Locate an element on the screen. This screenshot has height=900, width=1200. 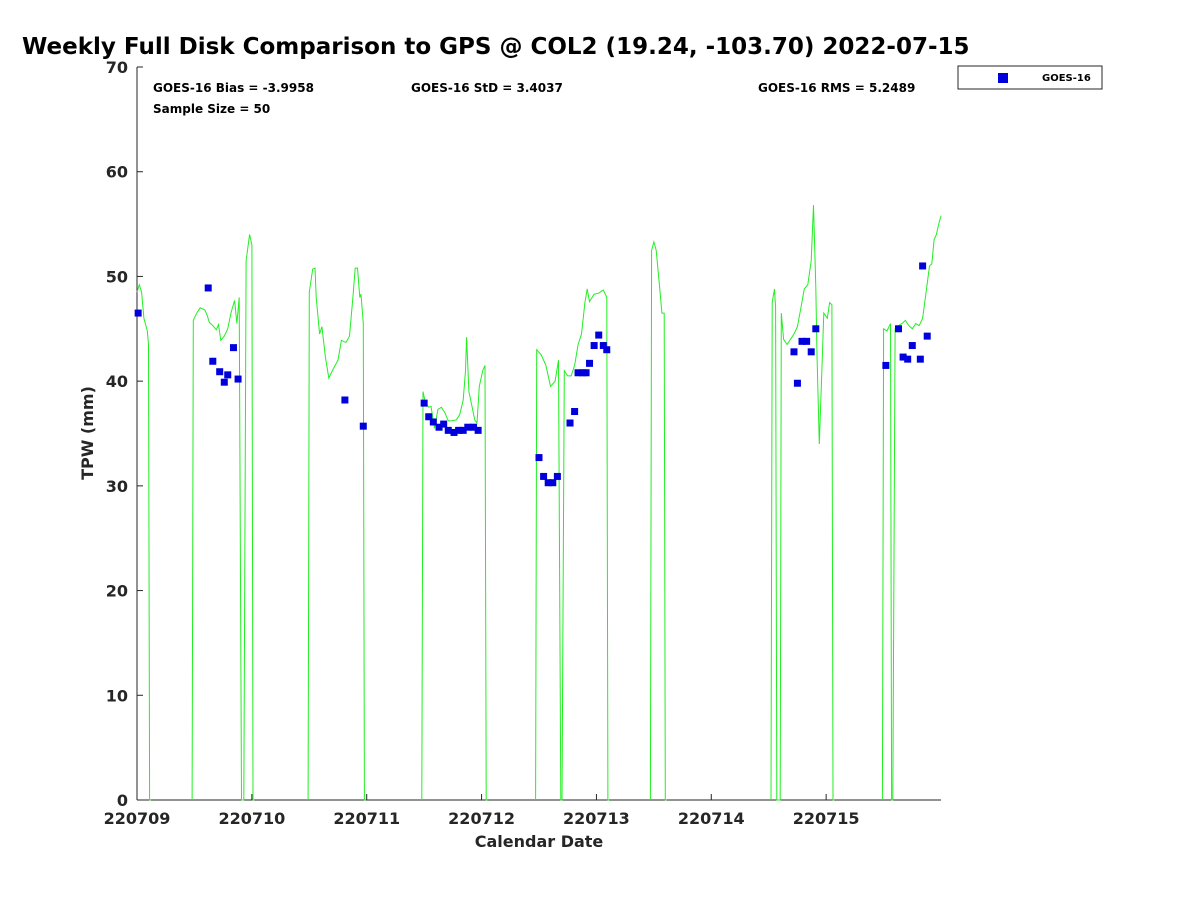
legend: GOES-16 is located at coordinates (1030, 77).